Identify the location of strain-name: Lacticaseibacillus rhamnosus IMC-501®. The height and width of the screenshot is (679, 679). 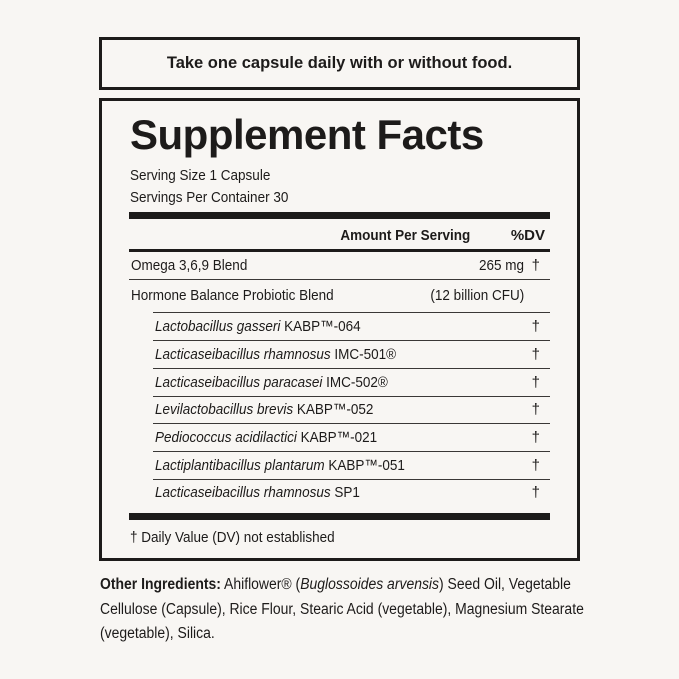
(276, 354).